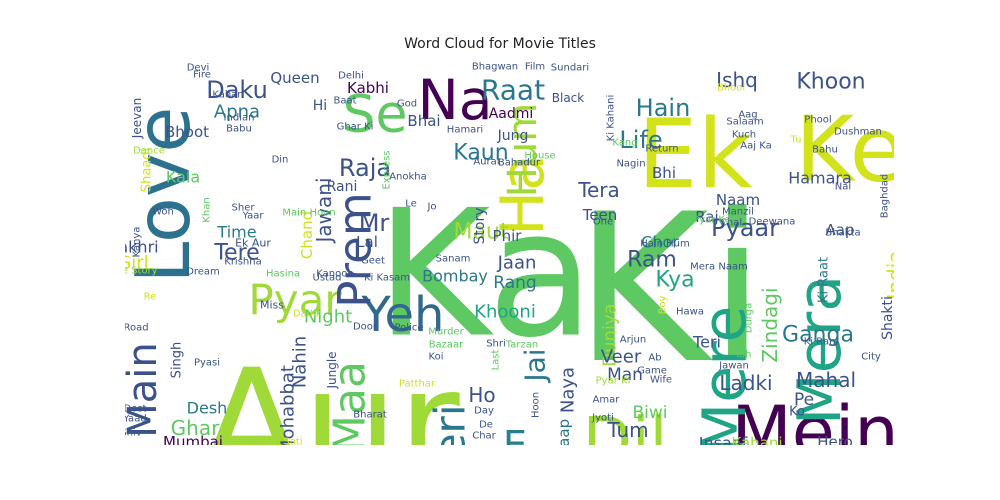 This screenshot has height=500, width=1000. I want to click on word-hoon: Hoon, so click(536, 405).